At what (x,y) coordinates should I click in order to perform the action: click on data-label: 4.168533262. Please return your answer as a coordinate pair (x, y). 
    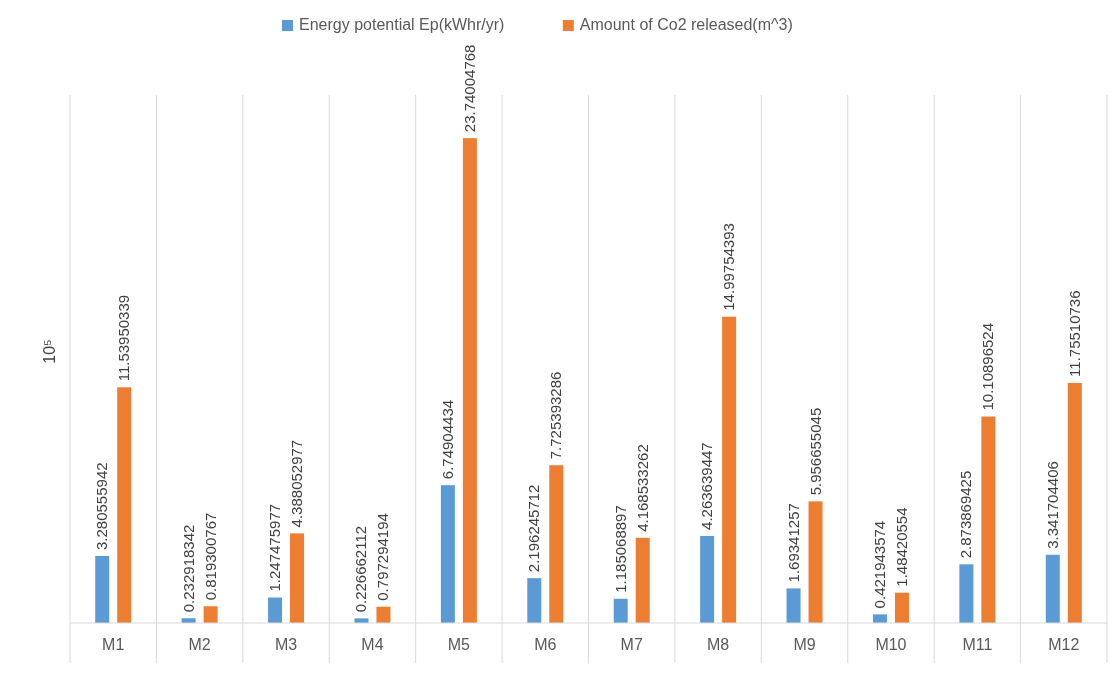
    Looking at the image, I should click on (642, 488).